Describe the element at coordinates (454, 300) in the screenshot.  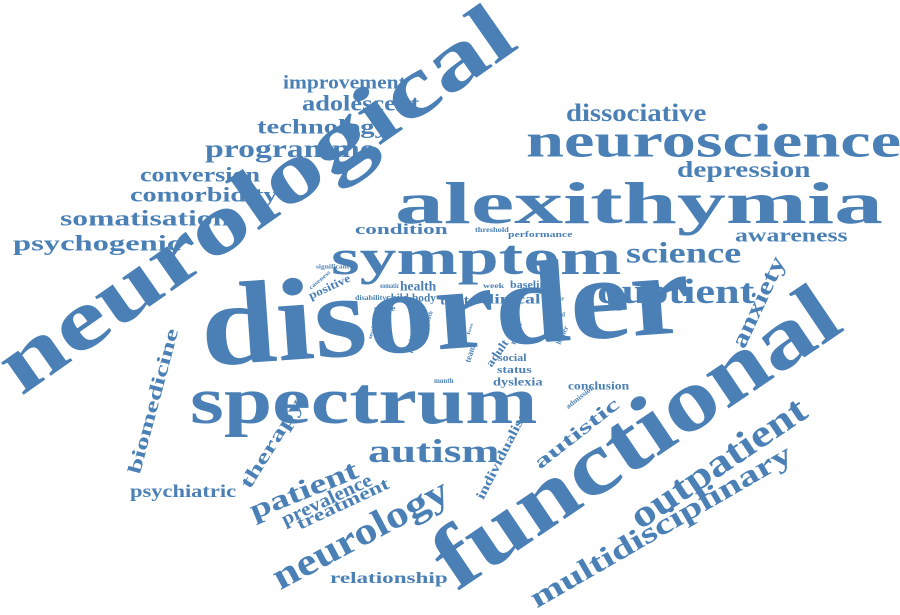
I see `word-trait: trait` at that location.